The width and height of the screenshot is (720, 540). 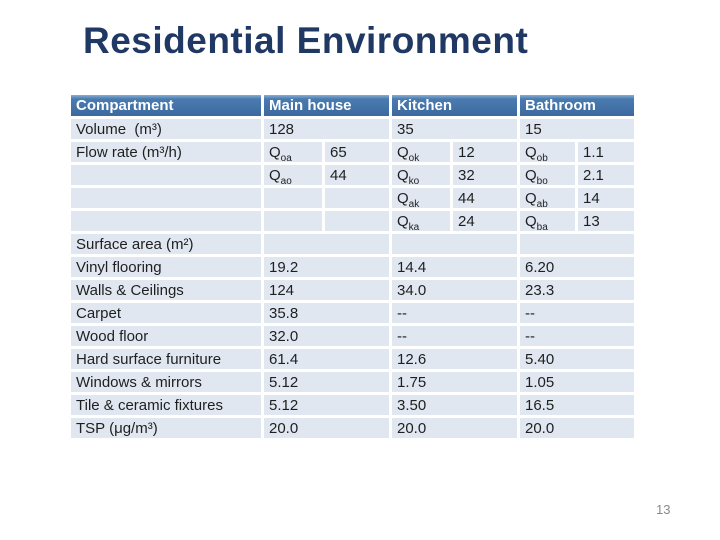 I want to click on area-row-label: Carpet, so click(x=166, y=313).